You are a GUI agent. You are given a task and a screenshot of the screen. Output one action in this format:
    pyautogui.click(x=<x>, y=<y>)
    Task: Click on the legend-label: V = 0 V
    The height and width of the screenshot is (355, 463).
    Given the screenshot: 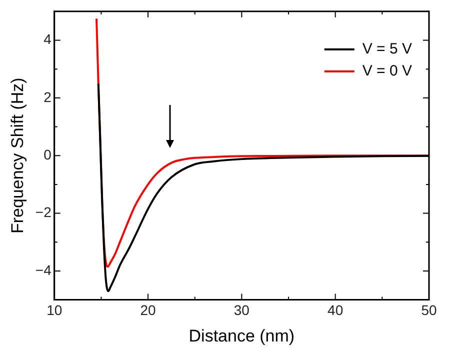 What is the action you would take?
    pyautogui.click(x=387, y=71)
    